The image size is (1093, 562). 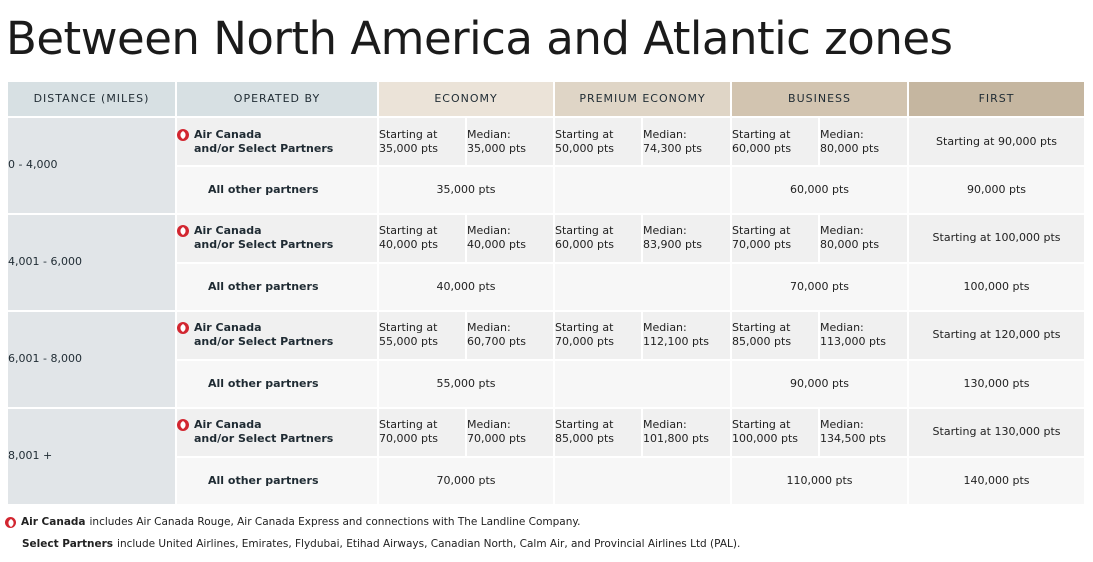 I want to click on fare-cell-economy: 35,000 pts, so click(x=466, y=190).